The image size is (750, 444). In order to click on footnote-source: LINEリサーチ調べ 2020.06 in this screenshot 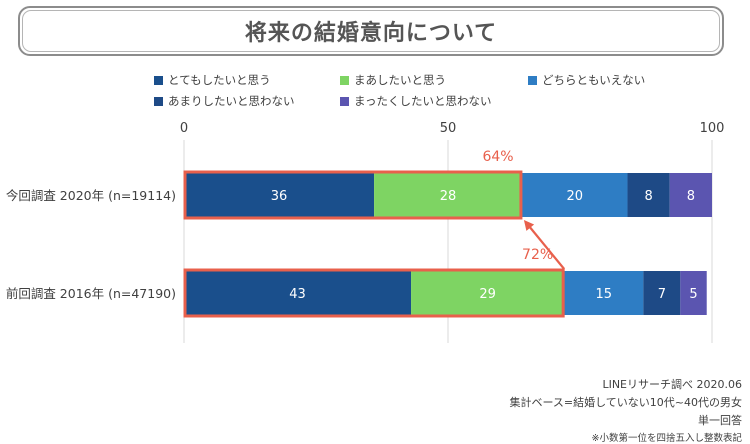, I will do `click(672, 384)`.